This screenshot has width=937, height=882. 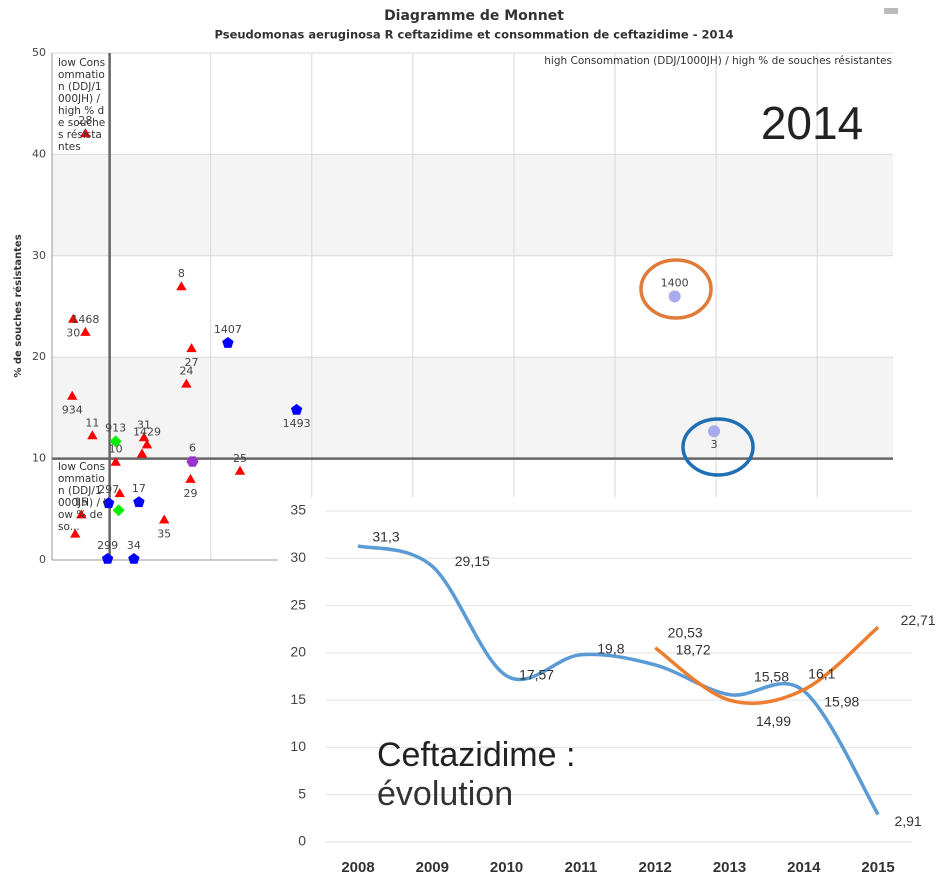 I want to click on line, so click(x=767, y=665).